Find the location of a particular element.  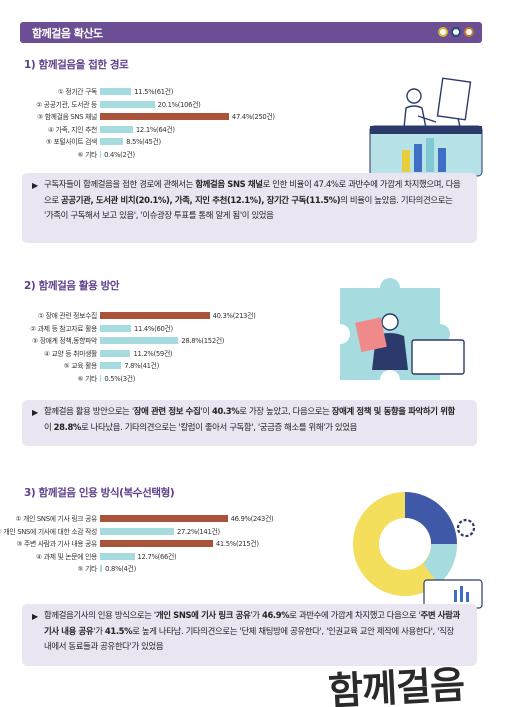

bar-row: ③ 주변 사람과 기사 내용 공유 41.5%(215건) is located at coordinates (150, 544).